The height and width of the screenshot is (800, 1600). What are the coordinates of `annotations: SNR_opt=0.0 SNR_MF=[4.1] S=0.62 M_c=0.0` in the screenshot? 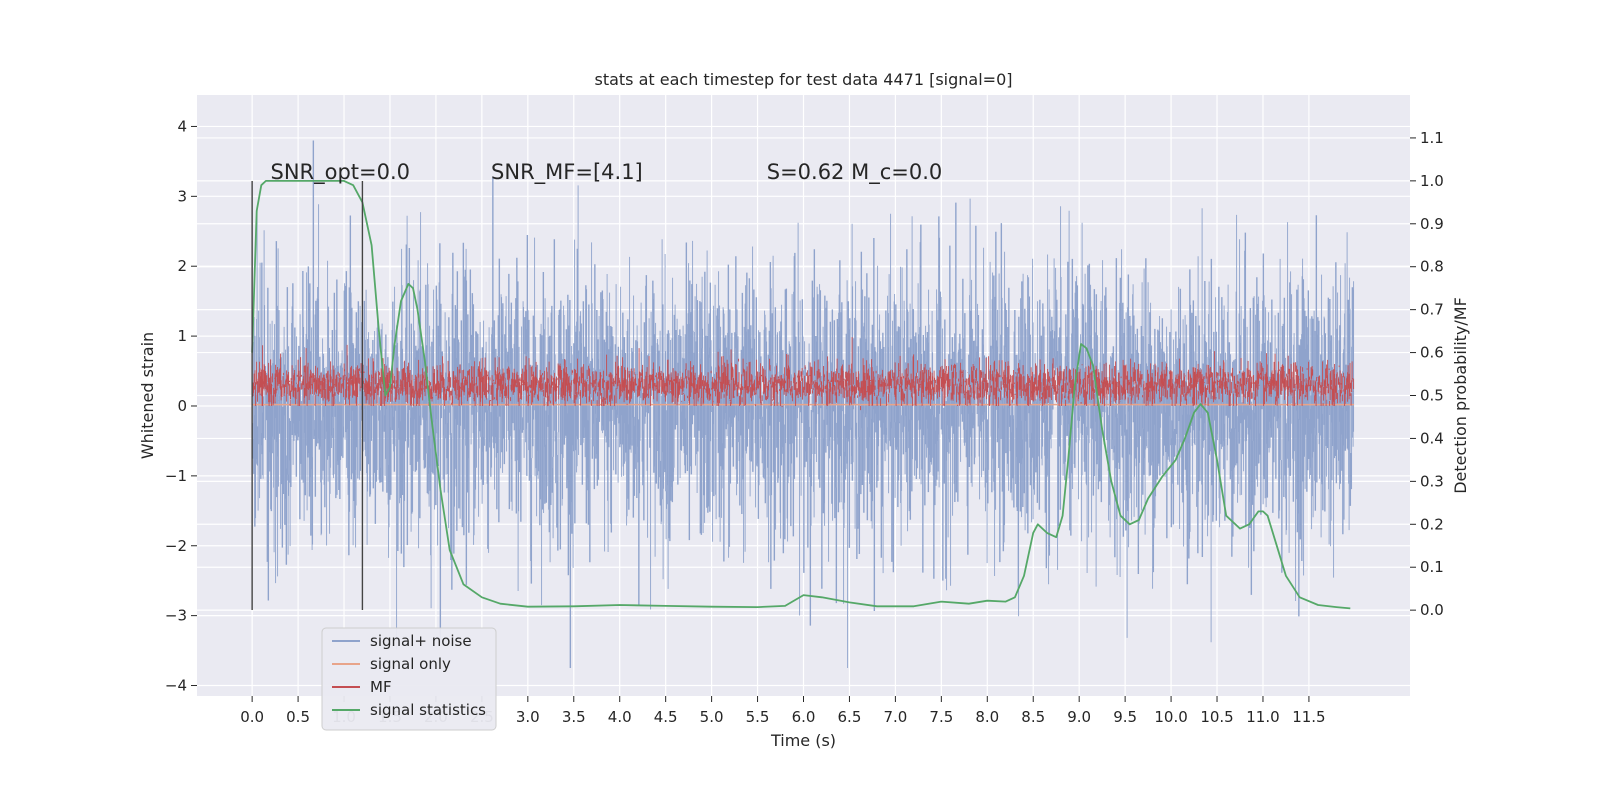 It's located at (607, 172).